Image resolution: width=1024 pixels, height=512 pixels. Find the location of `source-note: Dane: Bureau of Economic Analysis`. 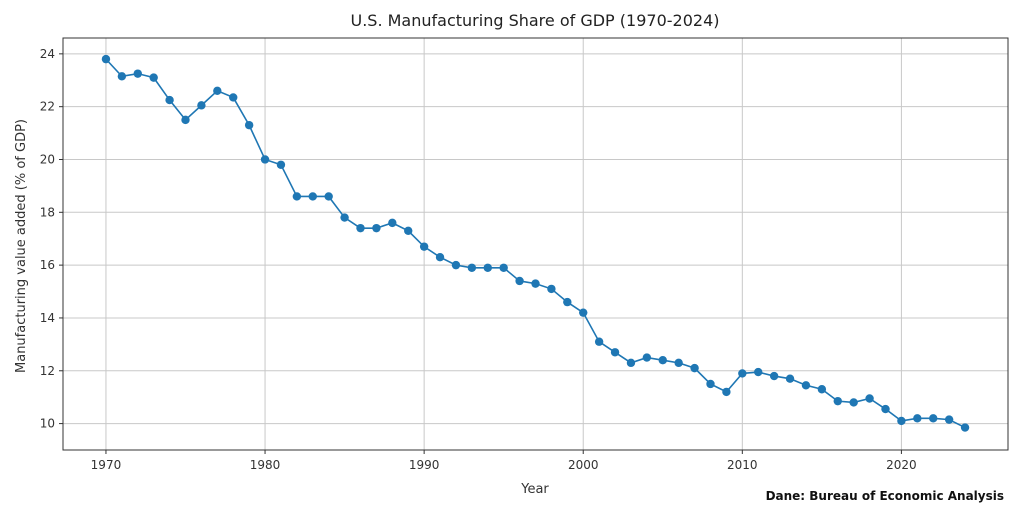

source-note: Dane: Bureau of Economic Analysis is located at coordinates (885, 496).